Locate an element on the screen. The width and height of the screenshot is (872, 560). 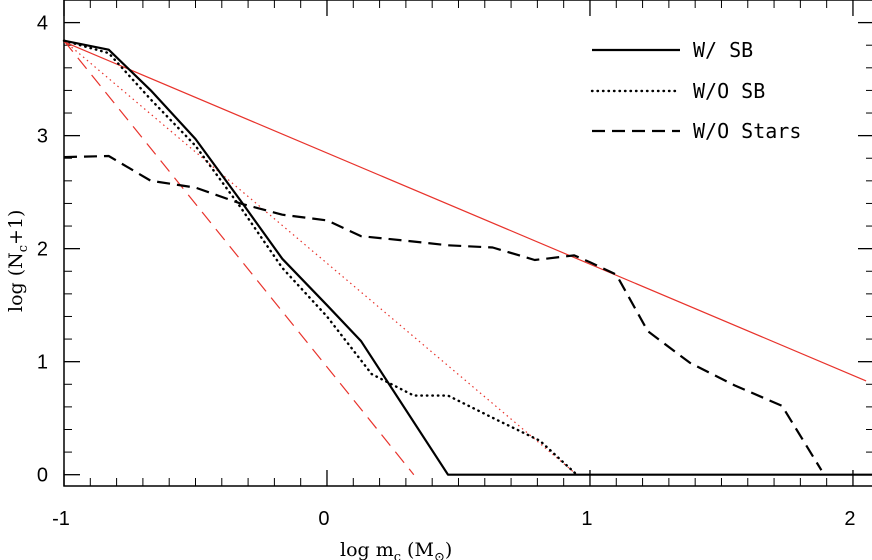
x-axis-title-unit-sub: ⊙ is located at coordinates (439, 555).